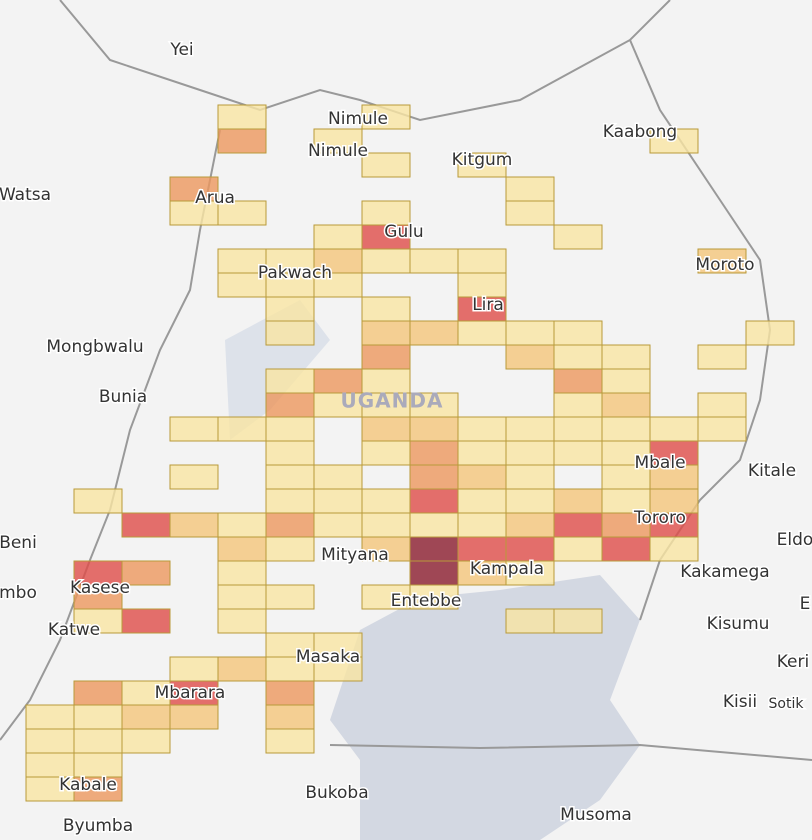 The image size is (812, 840). Describe the element at coordinates (482, 160) in the screenshot. I see `place-label: Kitgum` at that location.